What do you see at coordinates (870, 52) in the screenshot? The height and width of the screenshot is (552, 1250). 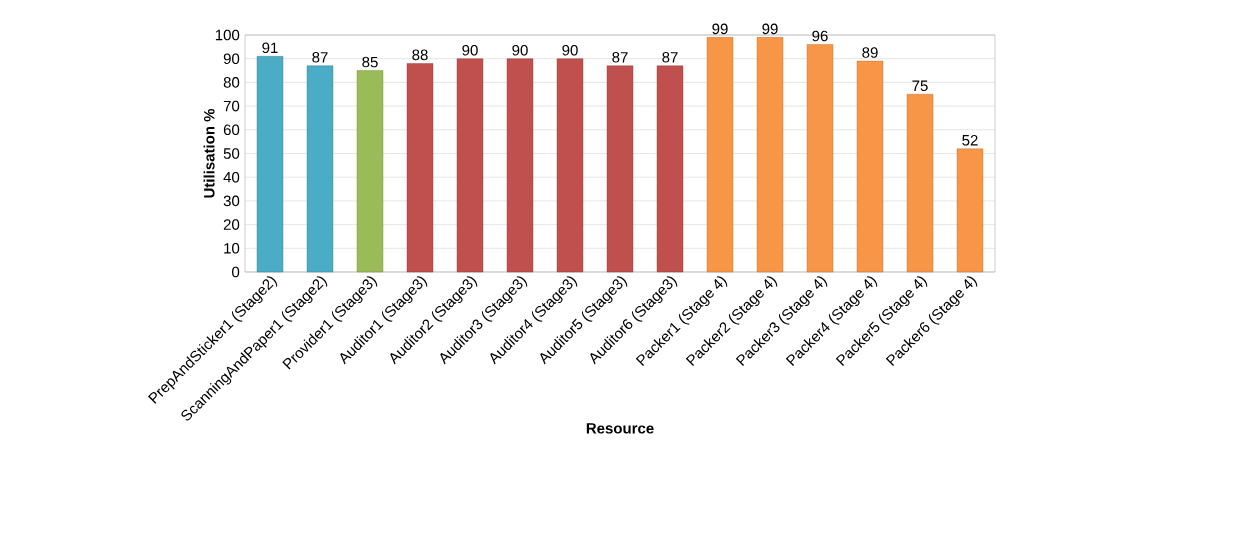 I see `data-label: 89` at bounding box center [870, 52].